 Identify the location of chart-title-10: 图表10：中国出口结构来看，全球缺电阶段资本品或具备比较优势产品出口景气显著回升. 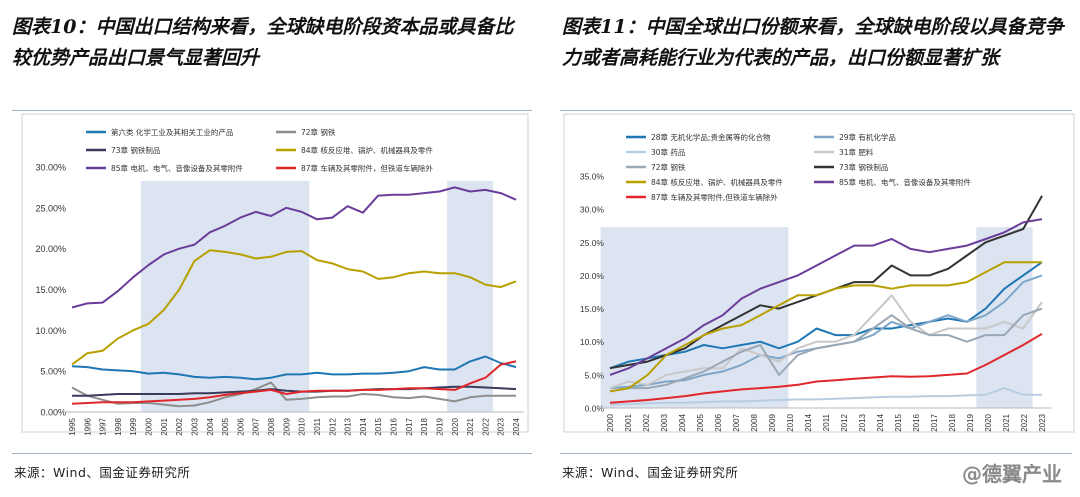
(263, 42).